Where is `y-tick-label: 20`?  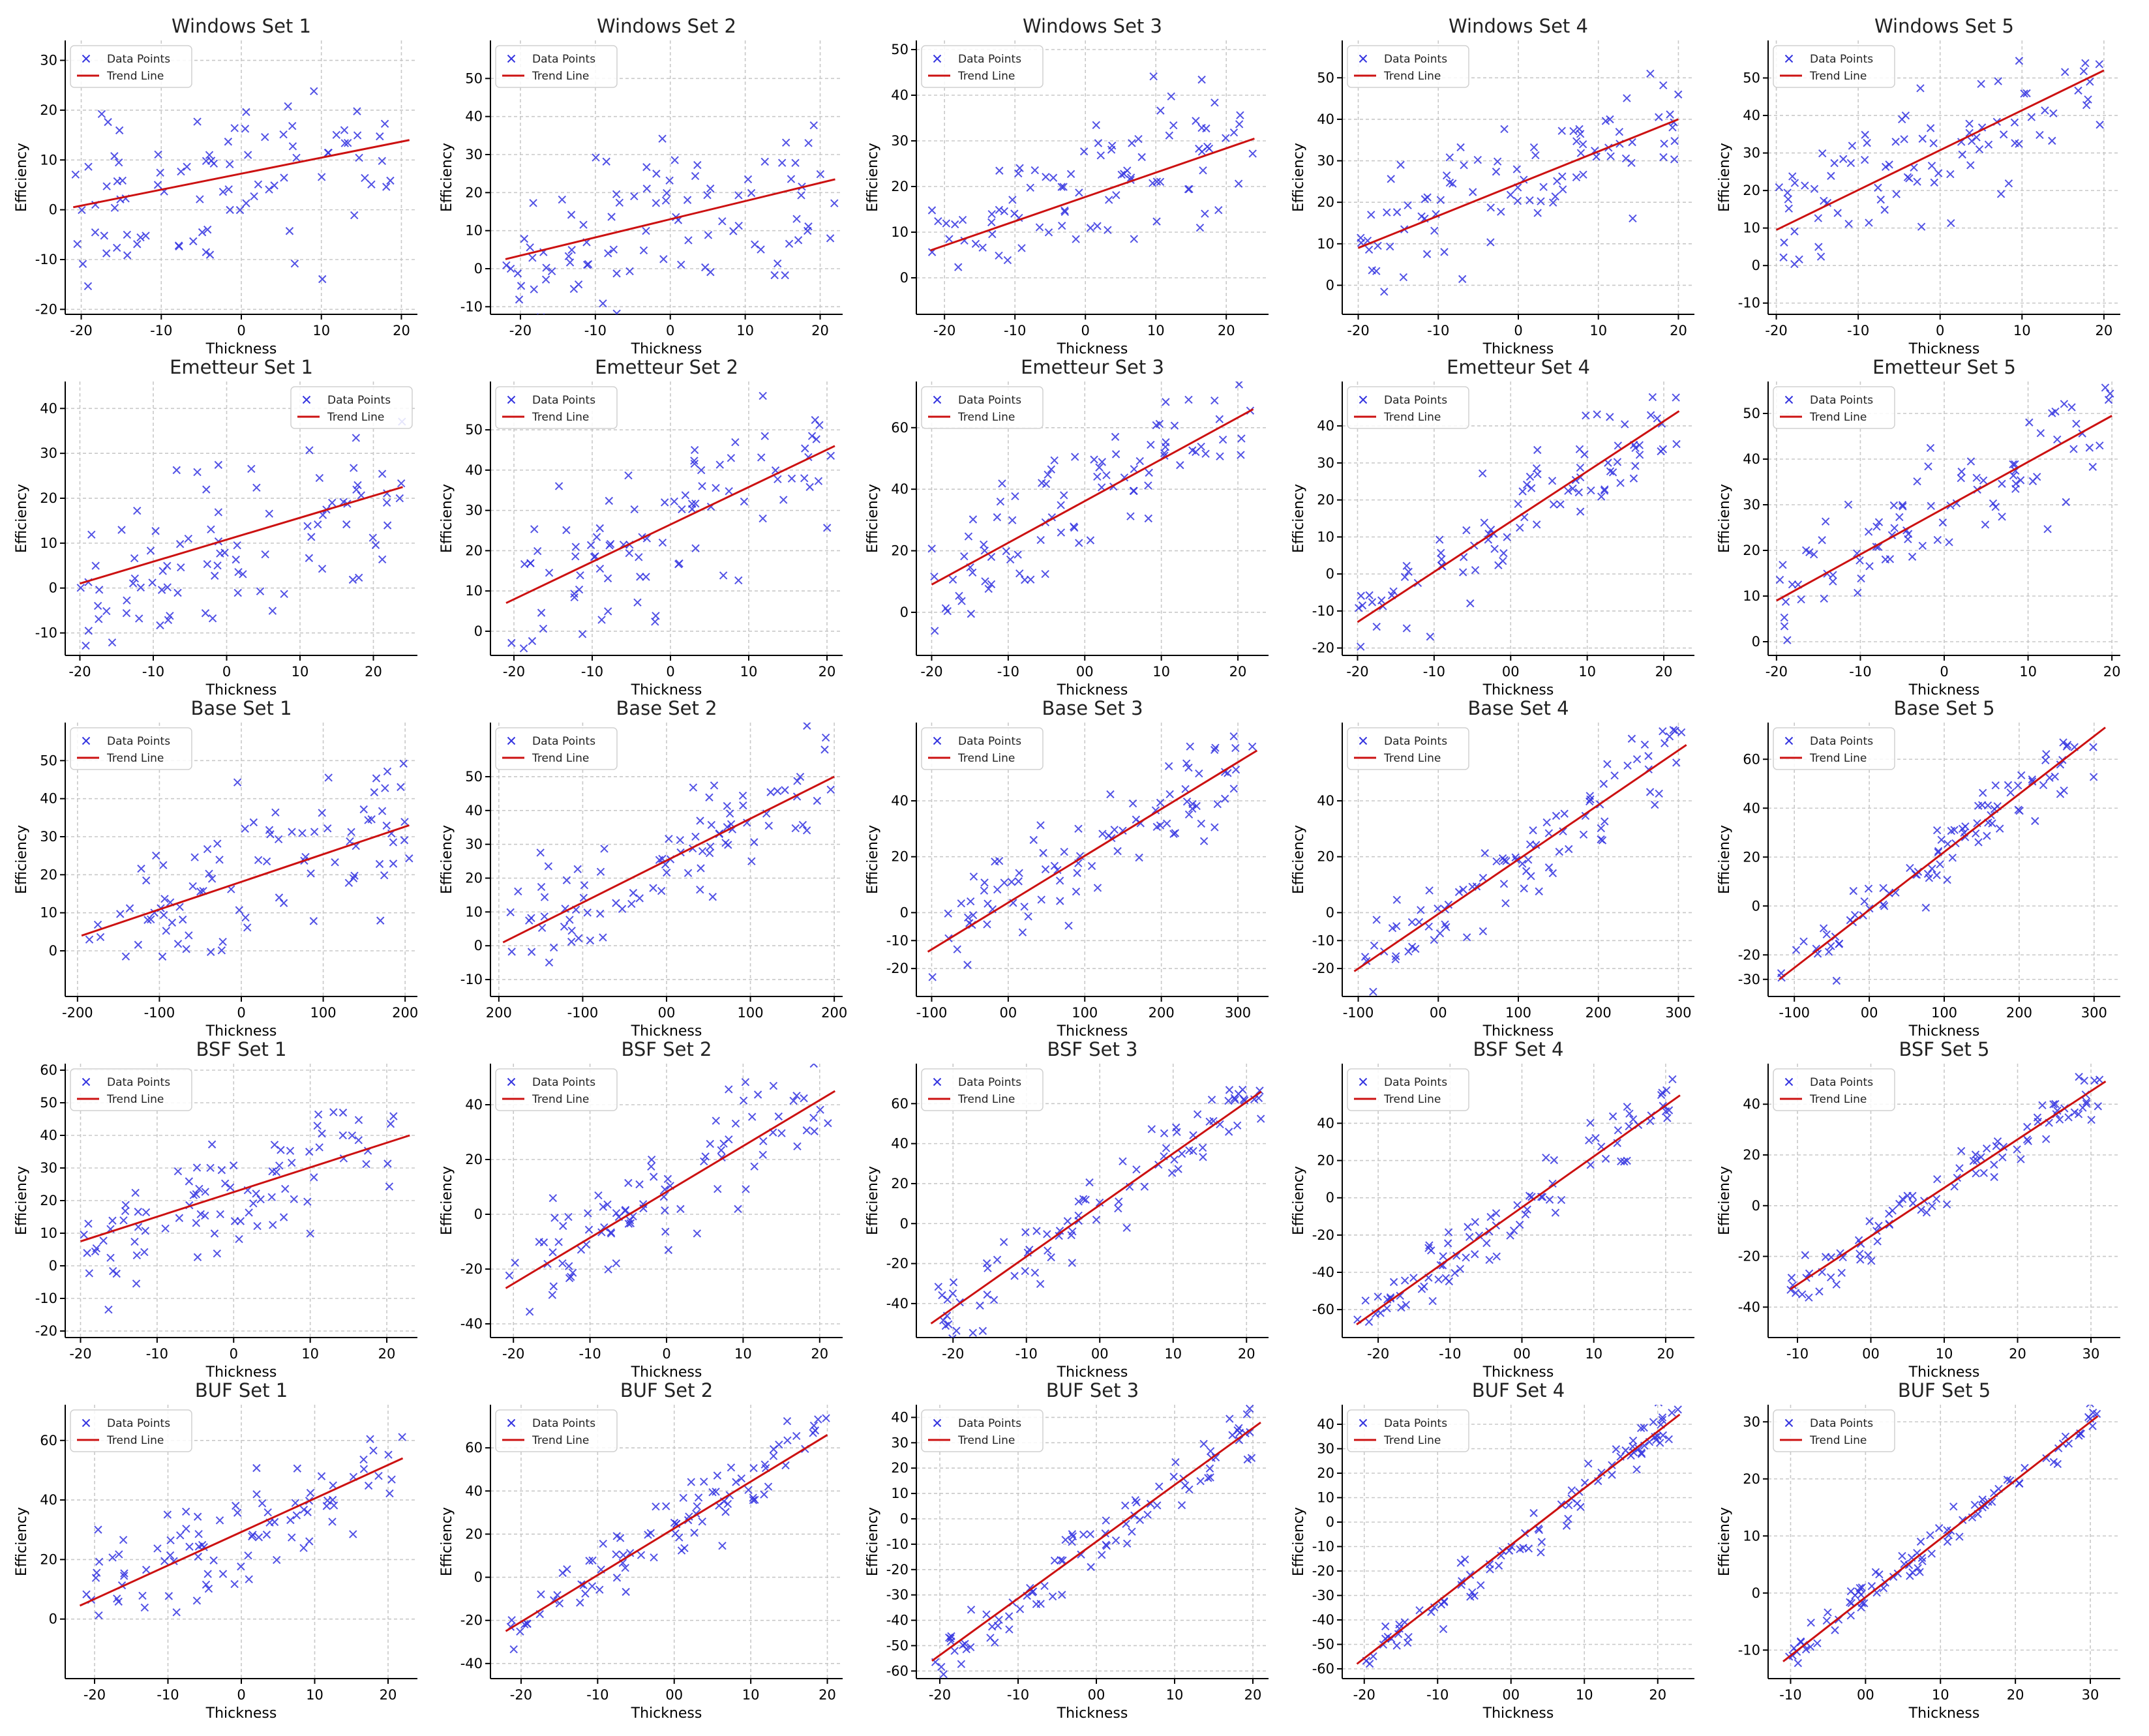
y-tick-label: 20 is located at coordinates (1325, 500).